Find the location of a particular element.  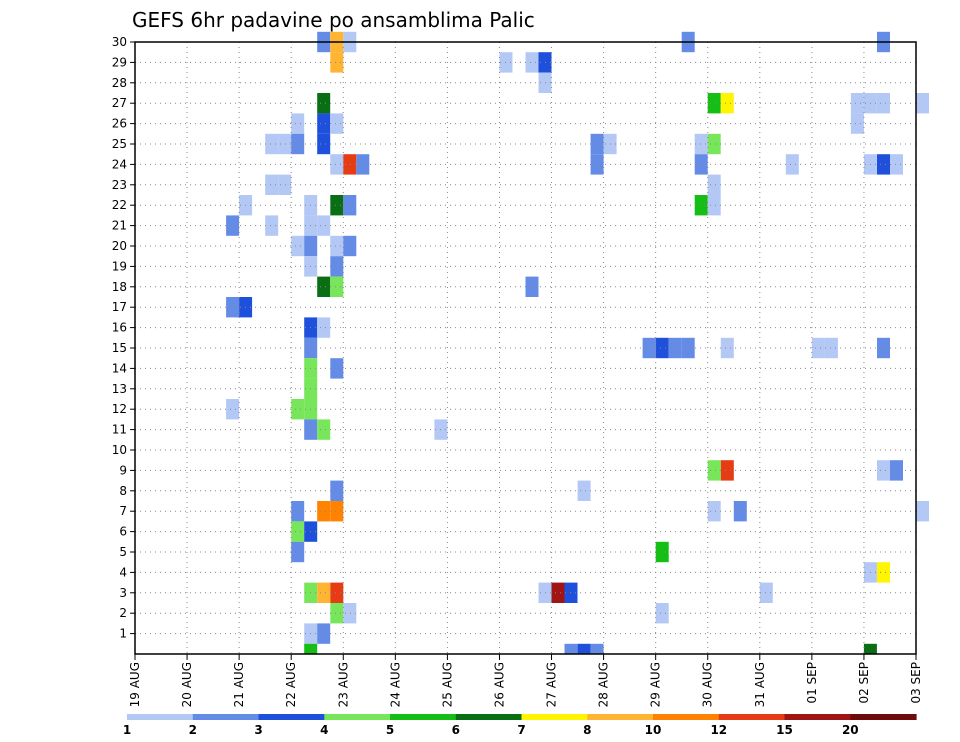

y-tick-label: 11 is located at coordinates (119, 430).